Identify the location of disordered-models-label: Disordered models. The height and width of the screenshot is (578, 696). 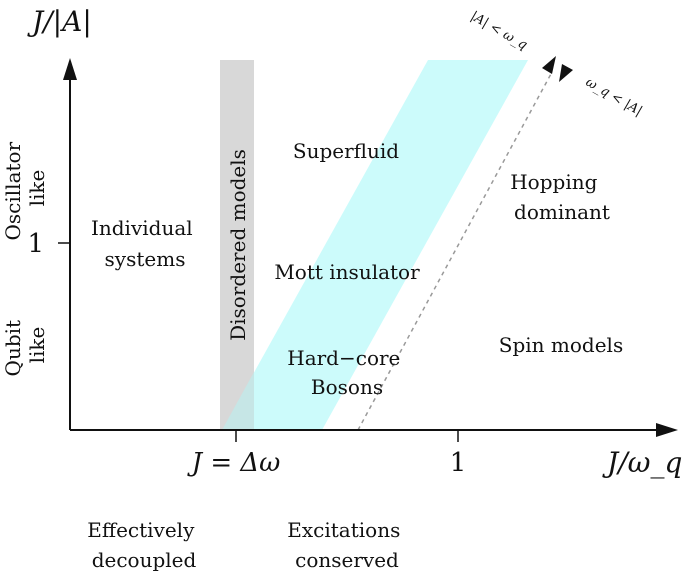
(238, 245).